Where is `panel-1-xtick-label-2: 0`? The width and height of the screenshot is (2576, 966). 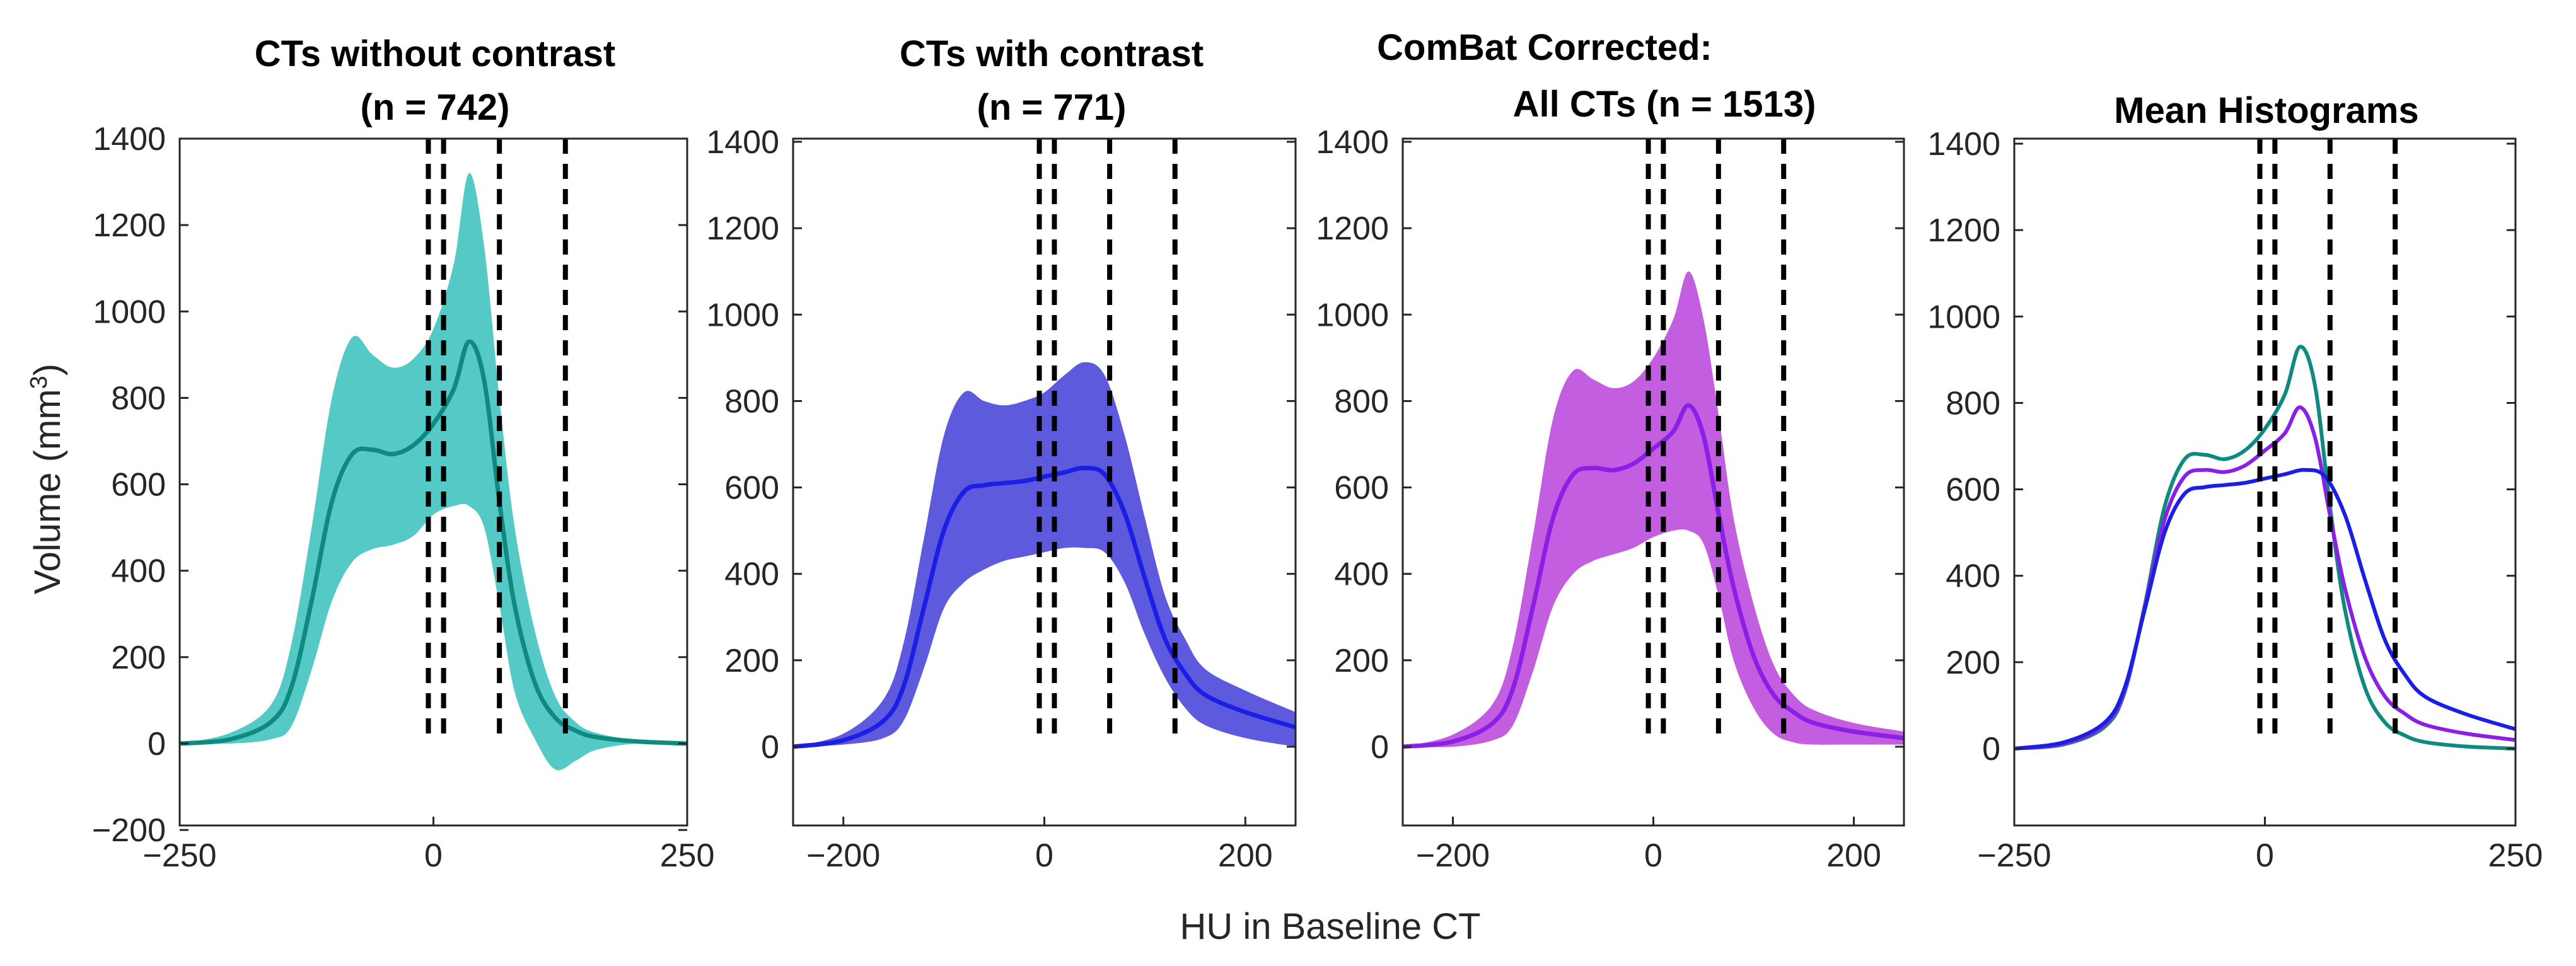
panel-1-xtick-label-2: 0 is located at coordinates (434, 855).